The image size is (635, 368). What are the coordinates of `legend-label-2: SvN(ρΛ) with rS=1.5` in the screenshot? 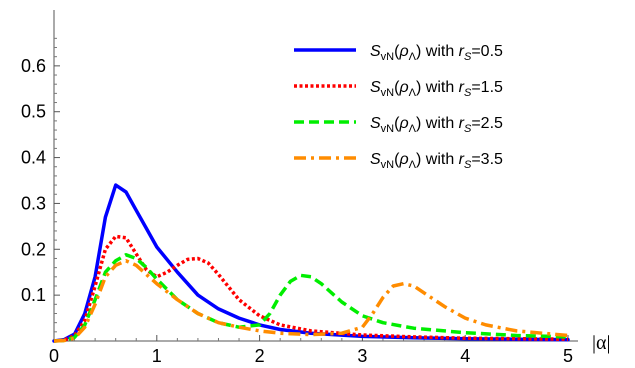 It's located at (436, 89).